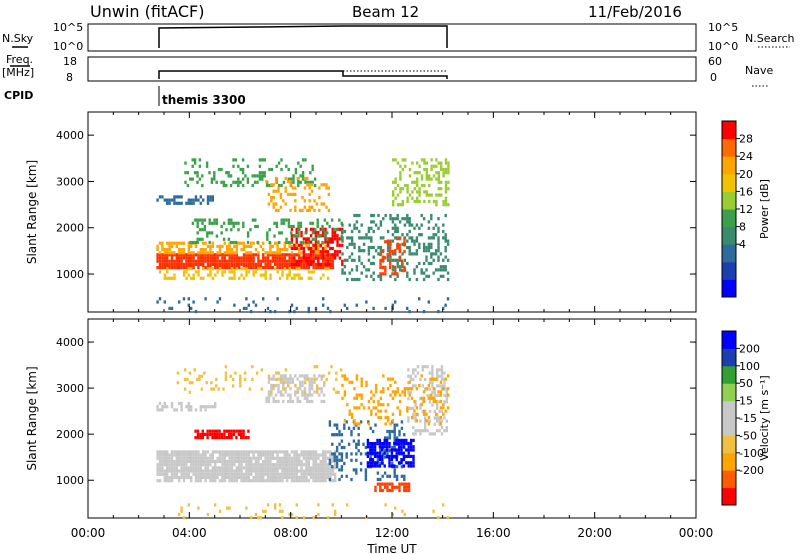 The width and height of the screenshot is (800, 554). What do you see at coordinates (748, 435) in the screenshot?
I see `velocity-colorbar-tick-label: -50` at bounding box center [748, 435].